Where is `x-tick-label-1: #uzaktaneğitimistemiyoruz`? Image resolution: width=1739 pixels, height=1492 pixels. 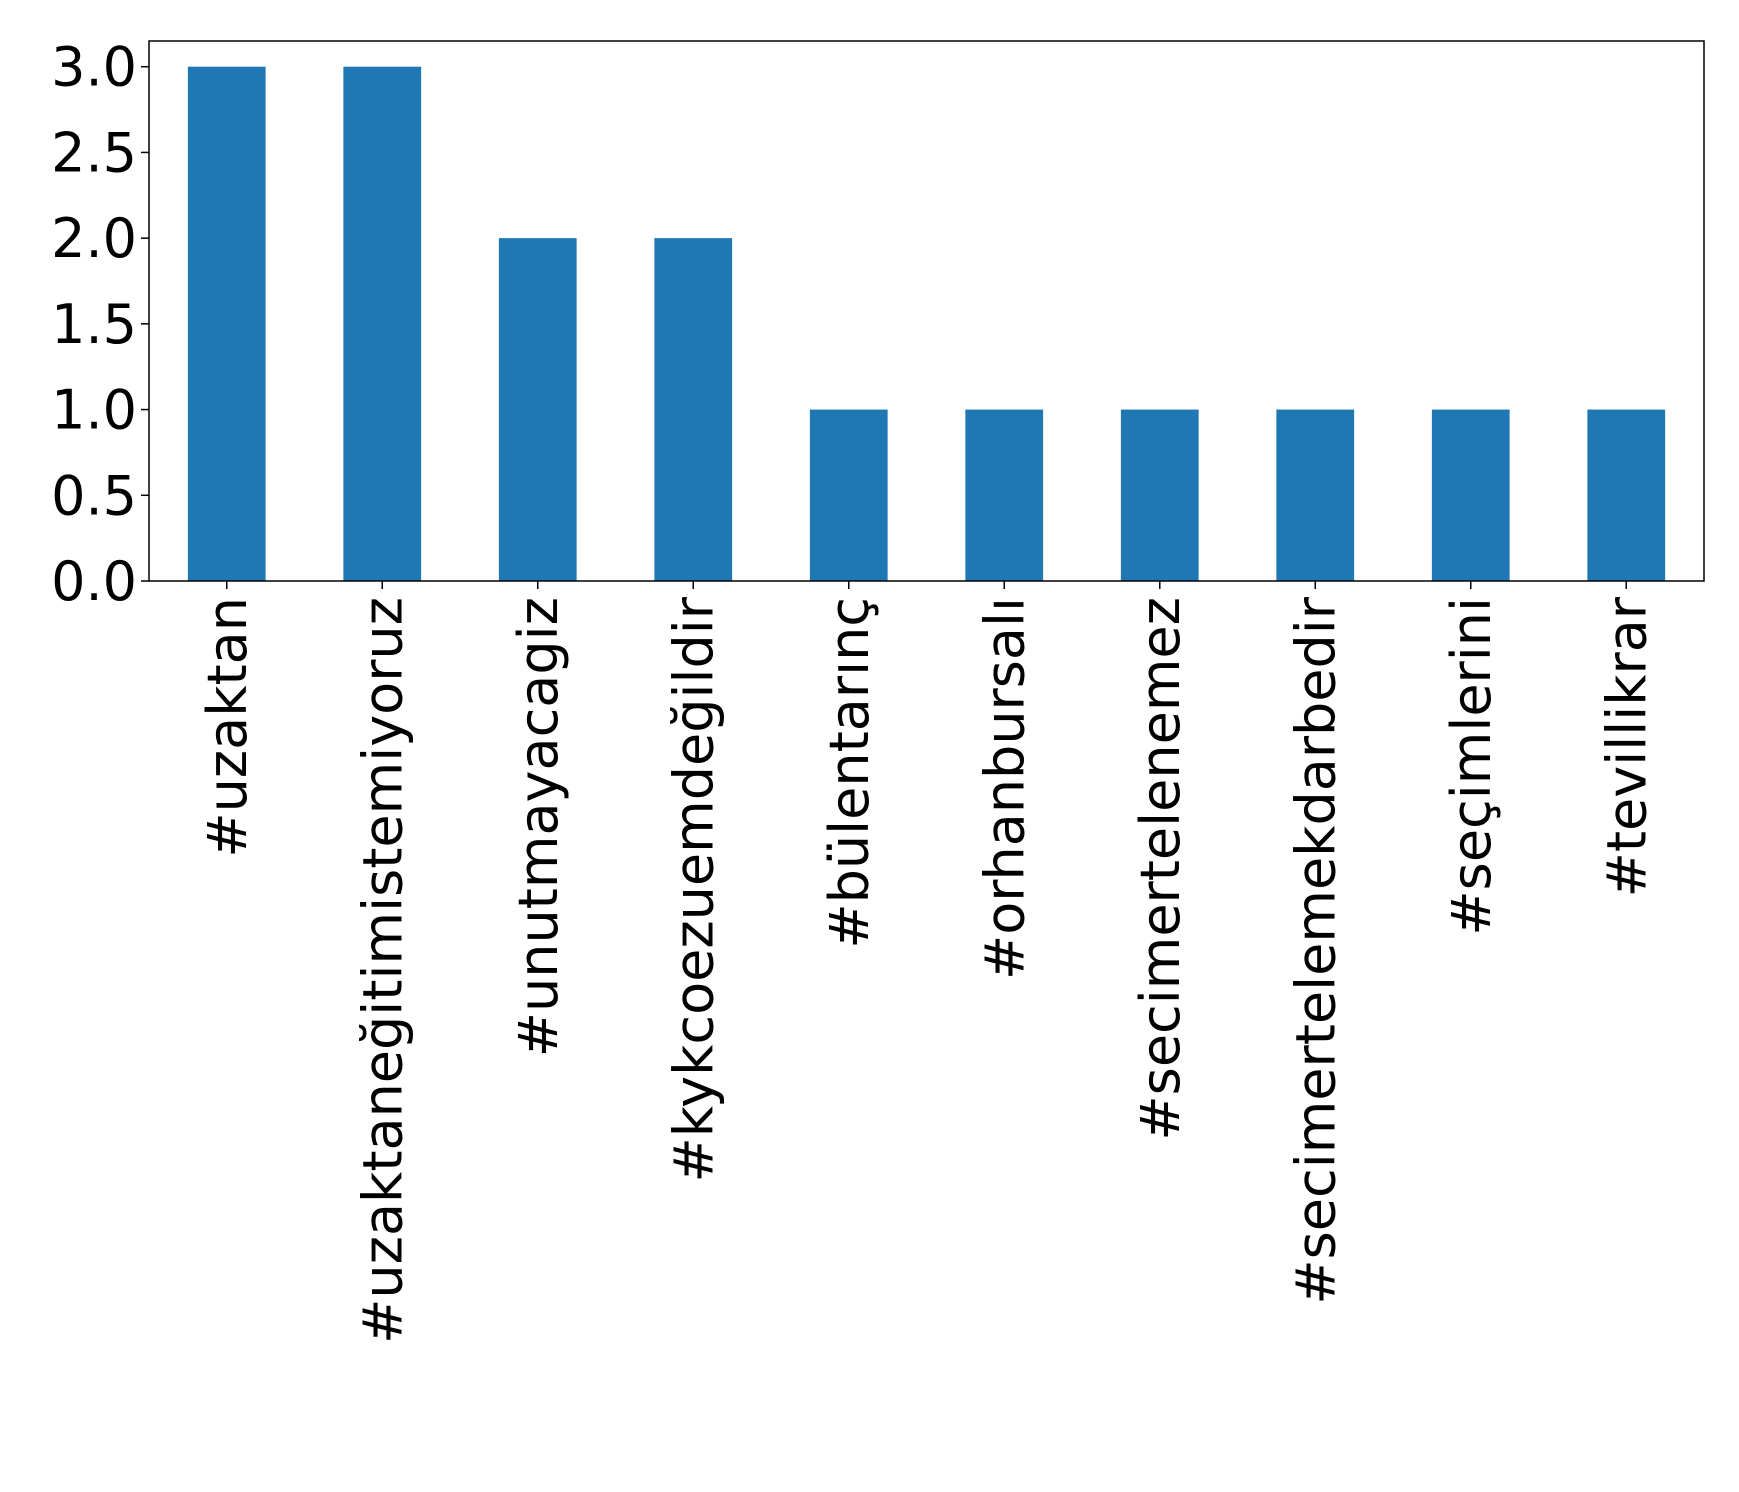
x-tick-label-1: #uzaktaneğitimistemiyoruz is located at coordinates (382, 970).